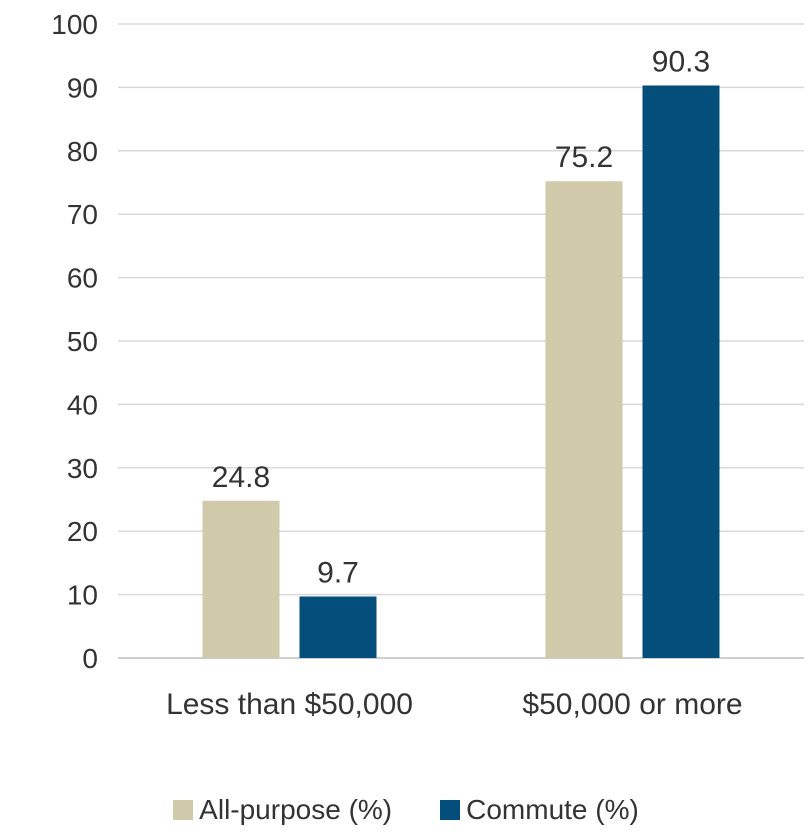 This screenshot has height=836, width=812. I want to click on legend-label-commute: Commute (%), so click(552, 809).